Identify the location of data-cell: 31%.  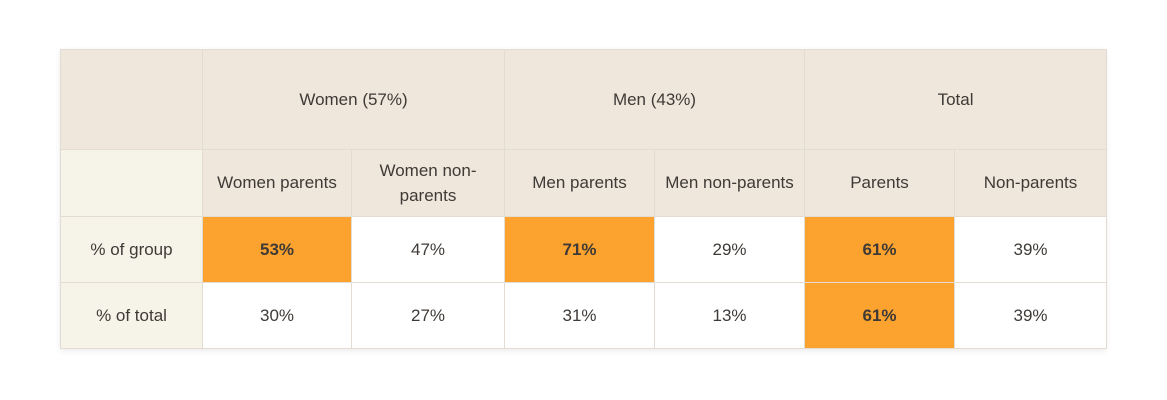
(579, 315).